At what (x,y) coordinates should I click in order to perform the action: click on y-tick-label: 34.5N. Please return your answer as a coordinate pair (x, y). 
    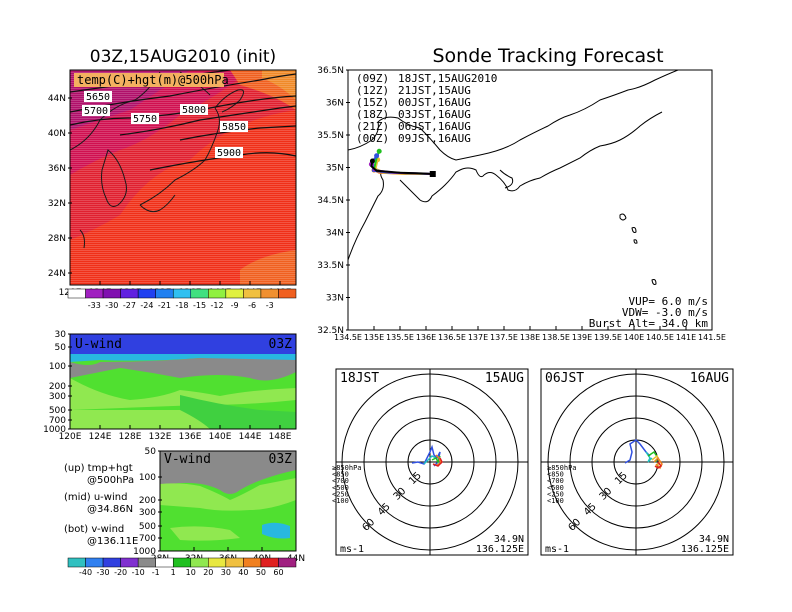
    Looking at the image, I should click on (330, 201).